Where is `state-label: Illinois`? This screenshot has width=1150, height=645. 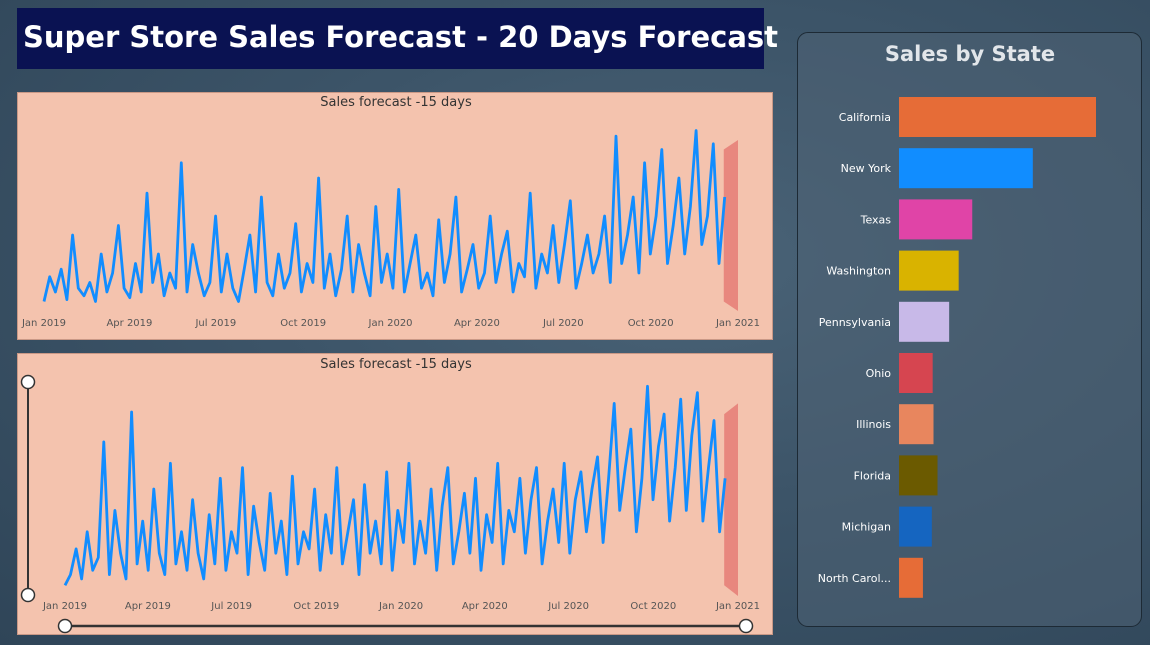
state-label: Illinois is located at coordinates (873, 424).